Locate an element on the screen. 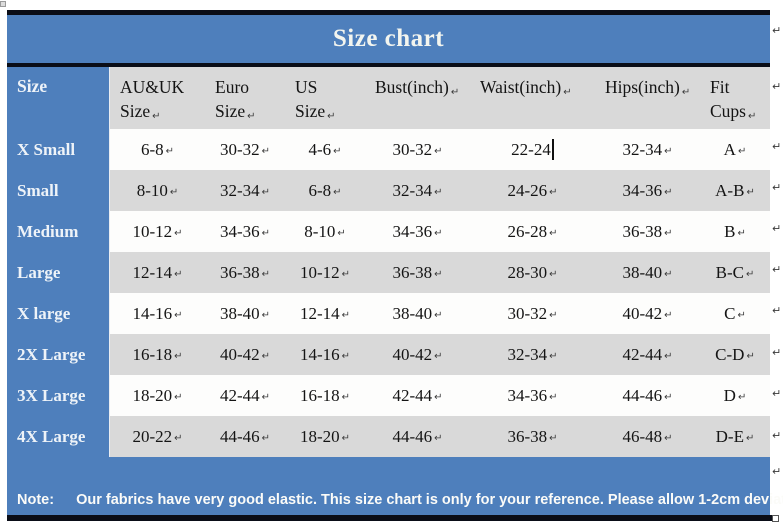  cell-value: C is located at coordinates (730, 313).